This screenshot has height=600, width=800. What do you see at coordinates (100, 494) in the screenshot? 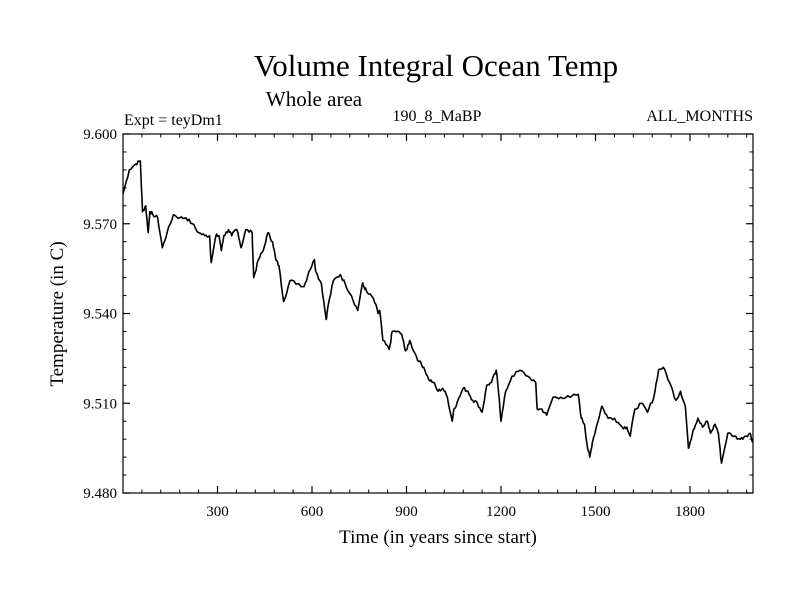
I see `y-tick-label: 9.480` at bounding box center [100, 494].